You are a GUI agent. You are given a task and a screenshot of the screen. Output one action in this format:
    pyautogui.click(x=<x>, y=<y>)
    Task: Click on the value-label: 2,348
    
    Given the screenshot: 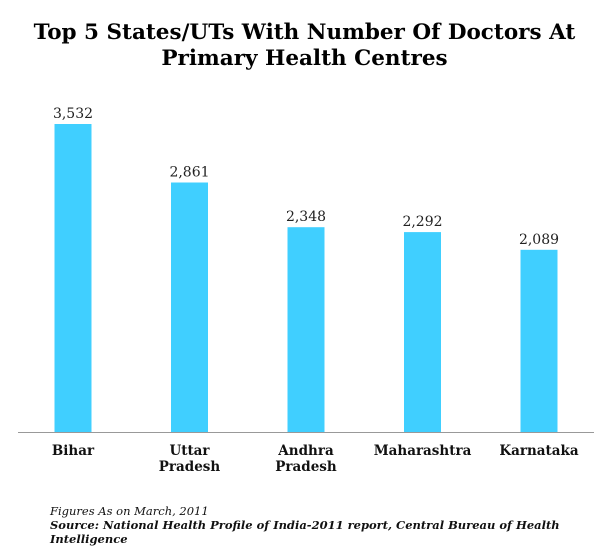 What is the action you would take?
    pyautogui.click(x=306, y=217)
    